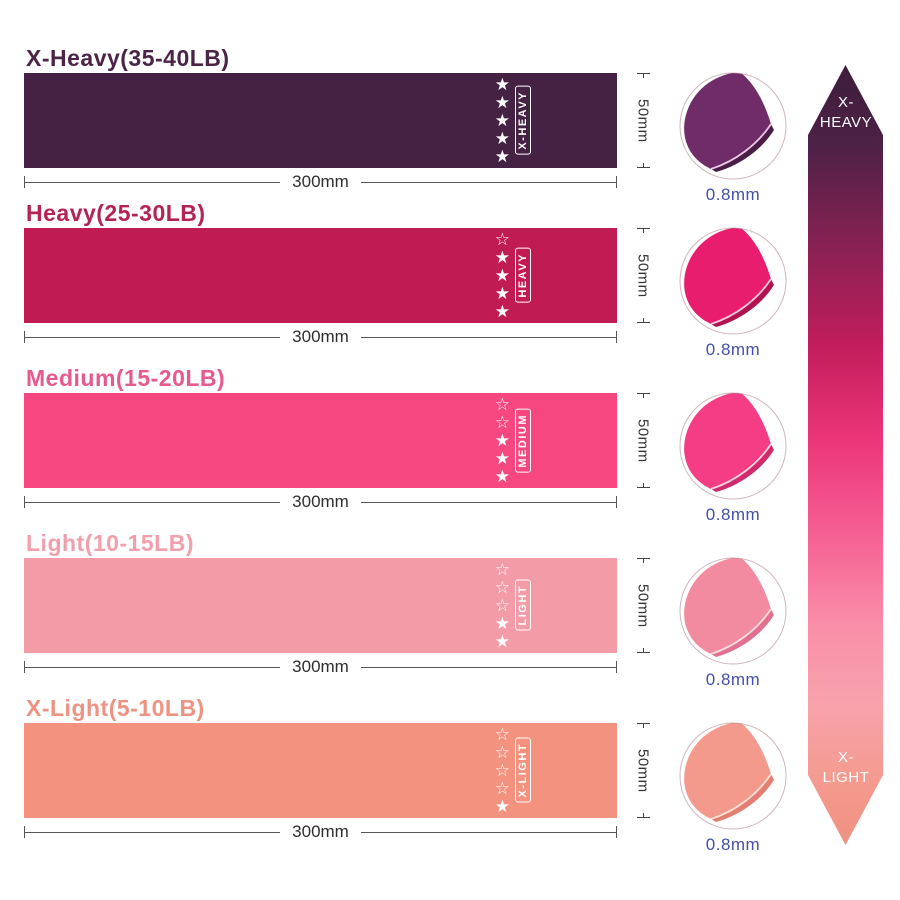  I want to click on band-label: X-LIGHT, so click(523, 770).